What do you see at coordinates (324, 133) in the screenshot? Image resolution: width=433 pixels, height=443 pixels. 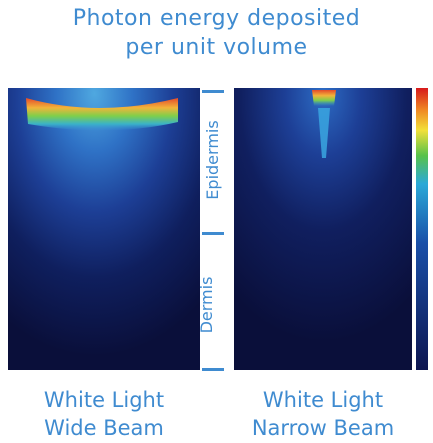 I see `narrow-beam-column` at bounding box center [324, 133].